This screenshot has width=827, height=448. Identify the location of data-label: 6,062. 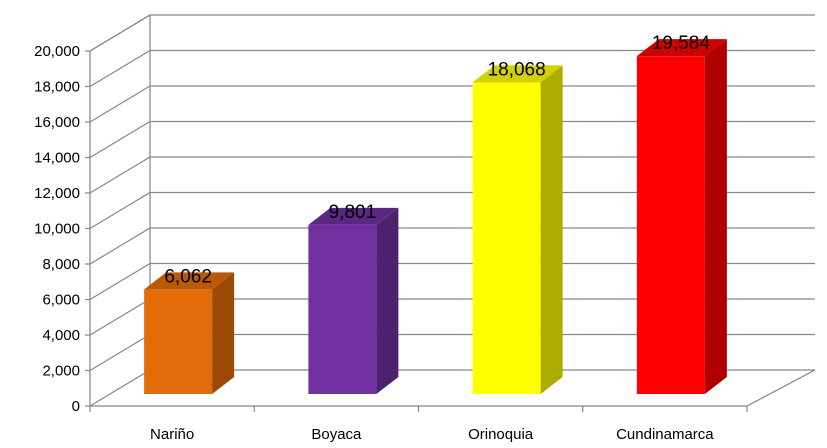
(188, 276).